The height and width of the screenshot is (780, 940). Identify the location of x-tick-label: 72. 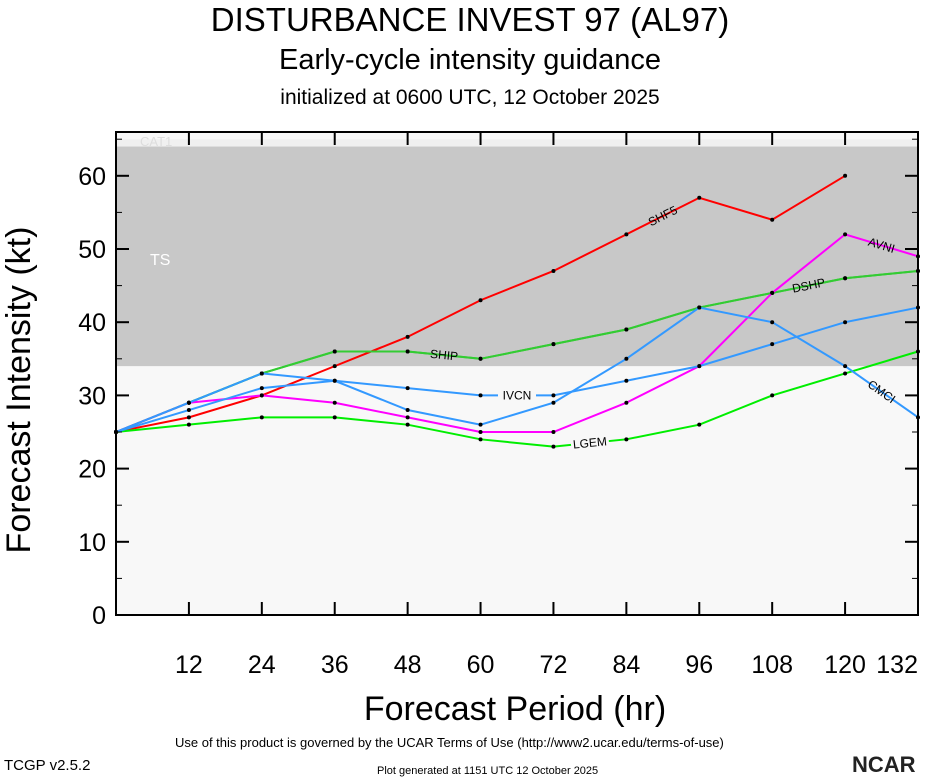
(554, 665).